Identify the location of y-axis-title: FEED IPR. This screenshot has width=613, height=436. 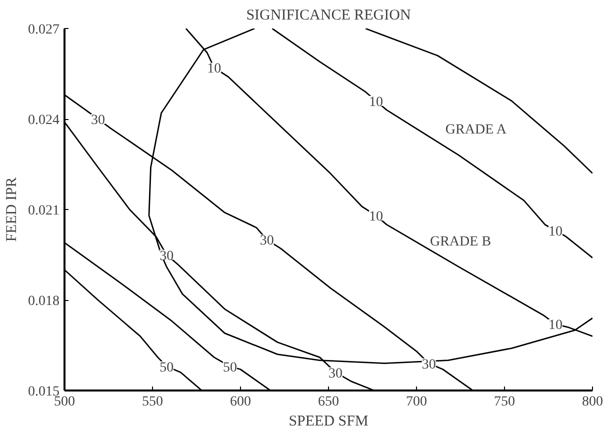
(12, 209).